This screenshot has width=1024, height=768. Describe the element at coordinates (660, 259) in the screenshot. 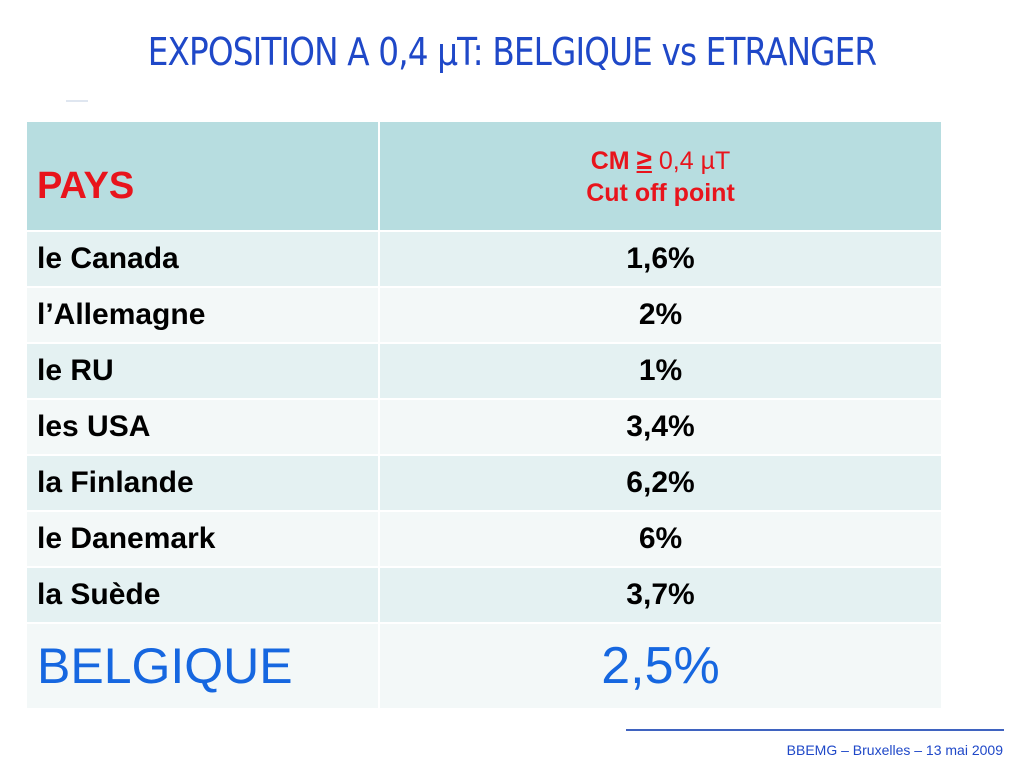

I see `value-cell: 1,6%` at that location.